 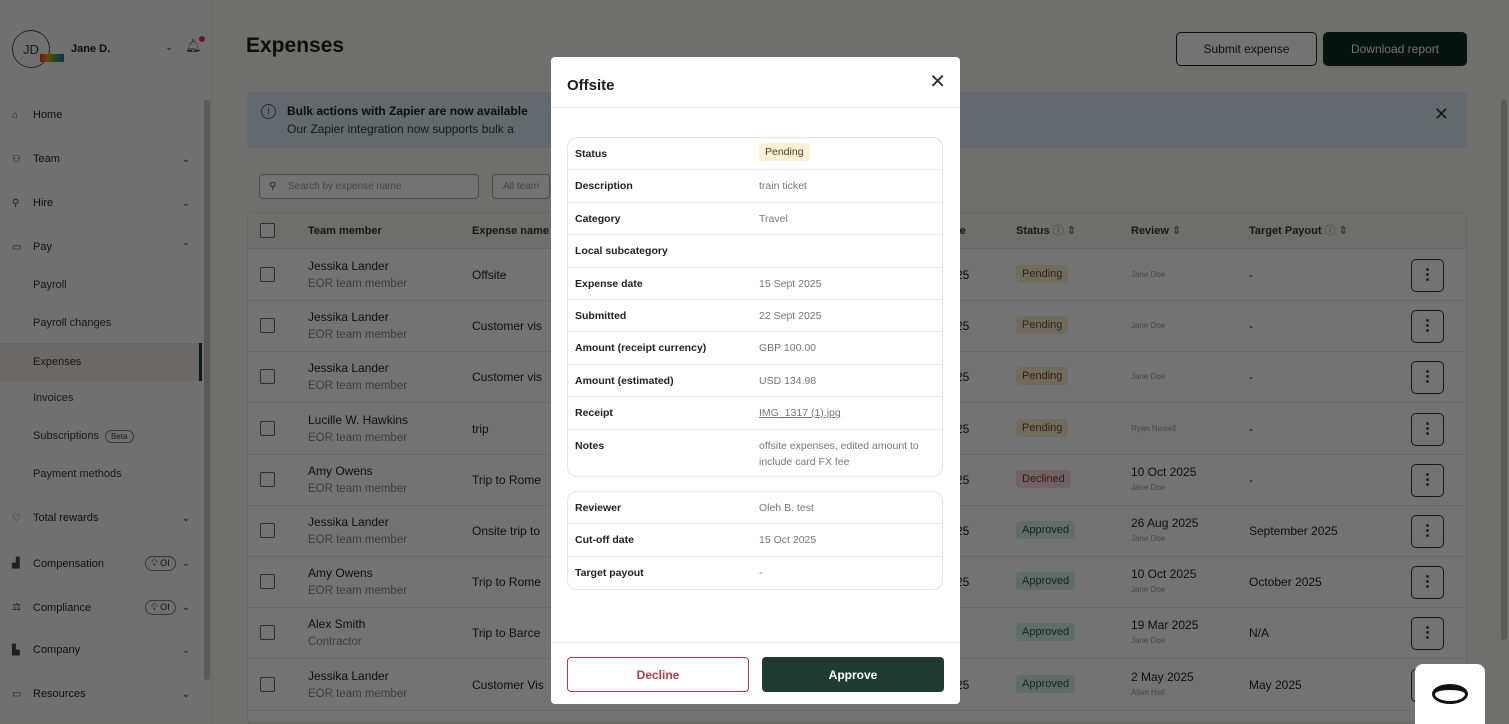 I want to click on select-all-checkbox, so click(x=267, y=230).